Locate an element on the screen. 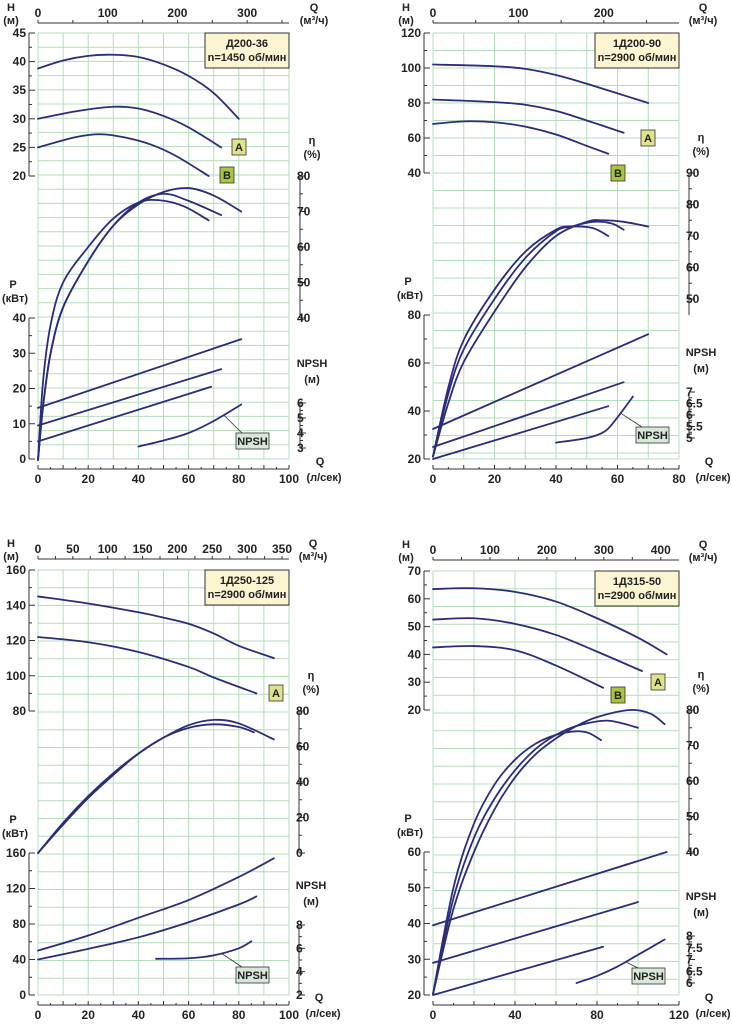 The width and height of the screenshot is (732, 1024). p-tick-label: 20 is located at coordinates (20, 389).